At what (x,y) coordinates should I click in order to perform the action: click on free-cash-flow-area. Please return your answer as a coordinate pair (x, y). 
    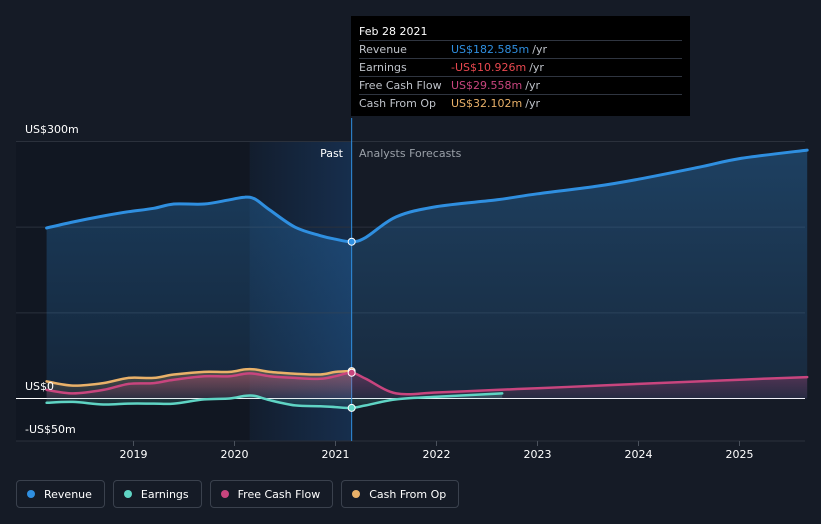
    Looking at the image, I should click on (427, 385).